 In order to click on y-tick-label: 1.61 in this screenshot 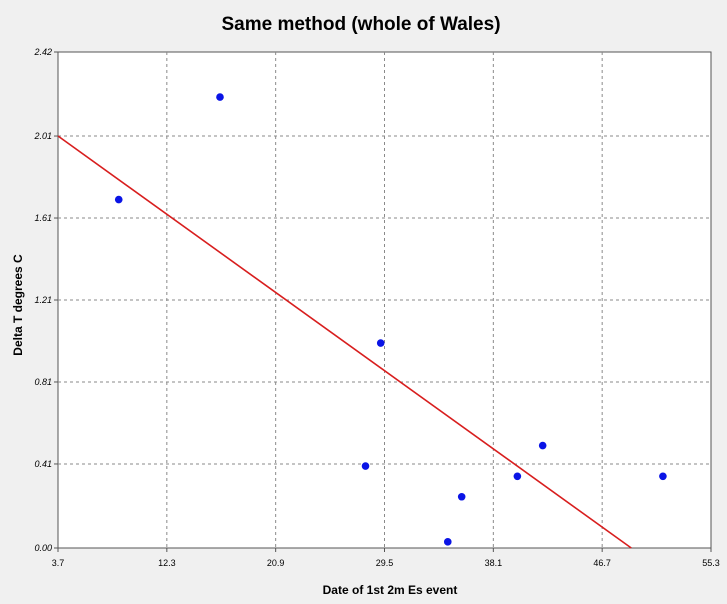, I will do `click(43, 218)`.